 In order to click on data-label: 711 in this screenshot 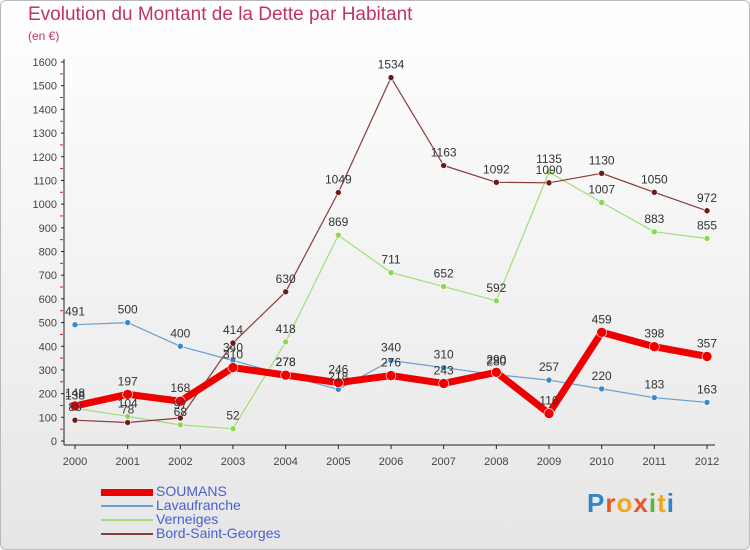, I will do `click(390, 260)`.